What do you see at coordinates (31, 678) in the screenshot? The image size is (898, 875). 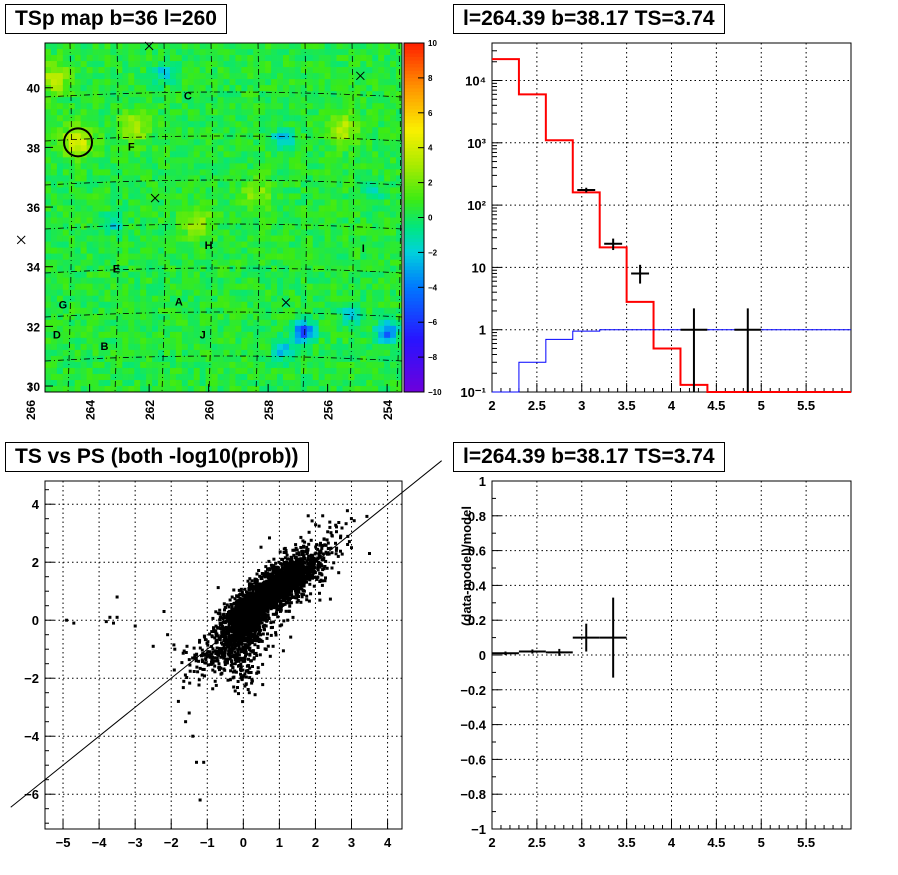 I see `y-tick-label: −2` at bounding box center [31, 678].